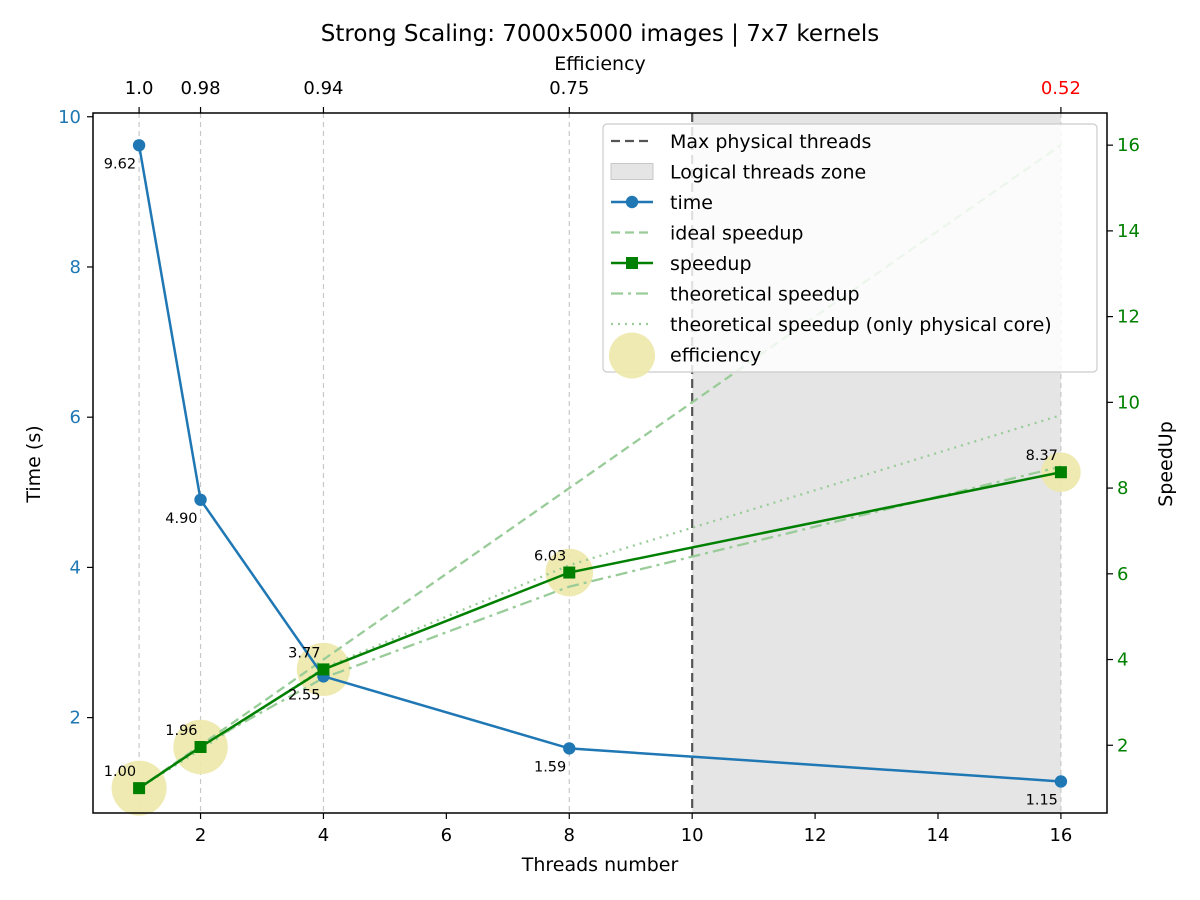 This screenshot has width=1200, height=900. I want to click on x-tick-label: 6, so click(446, 835).